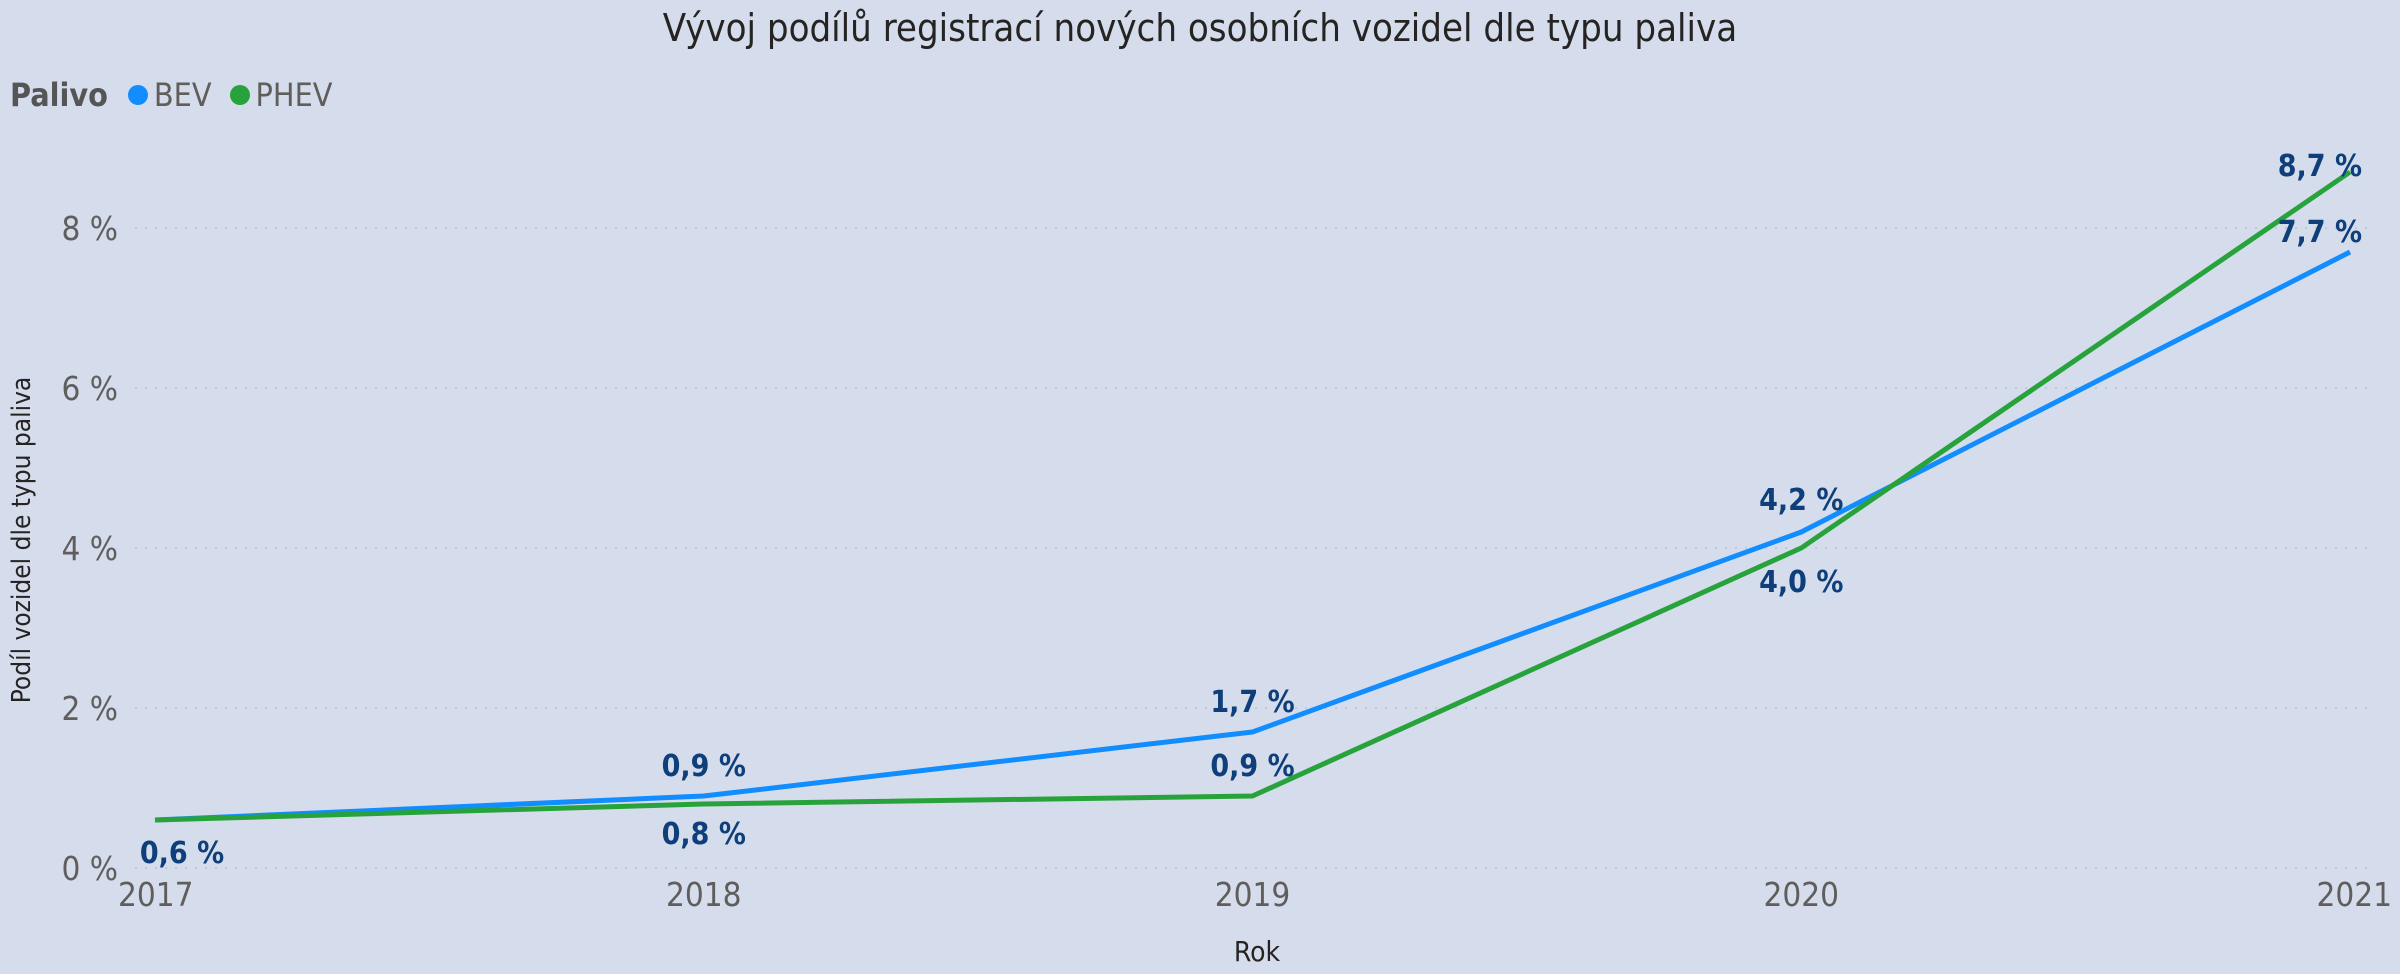 This screenshot has width=2400, height=974. What do you see at coordinates (704, 834) in the screenshot?
I see `data-label: 0,8 %` at bounding box center [704, 834].